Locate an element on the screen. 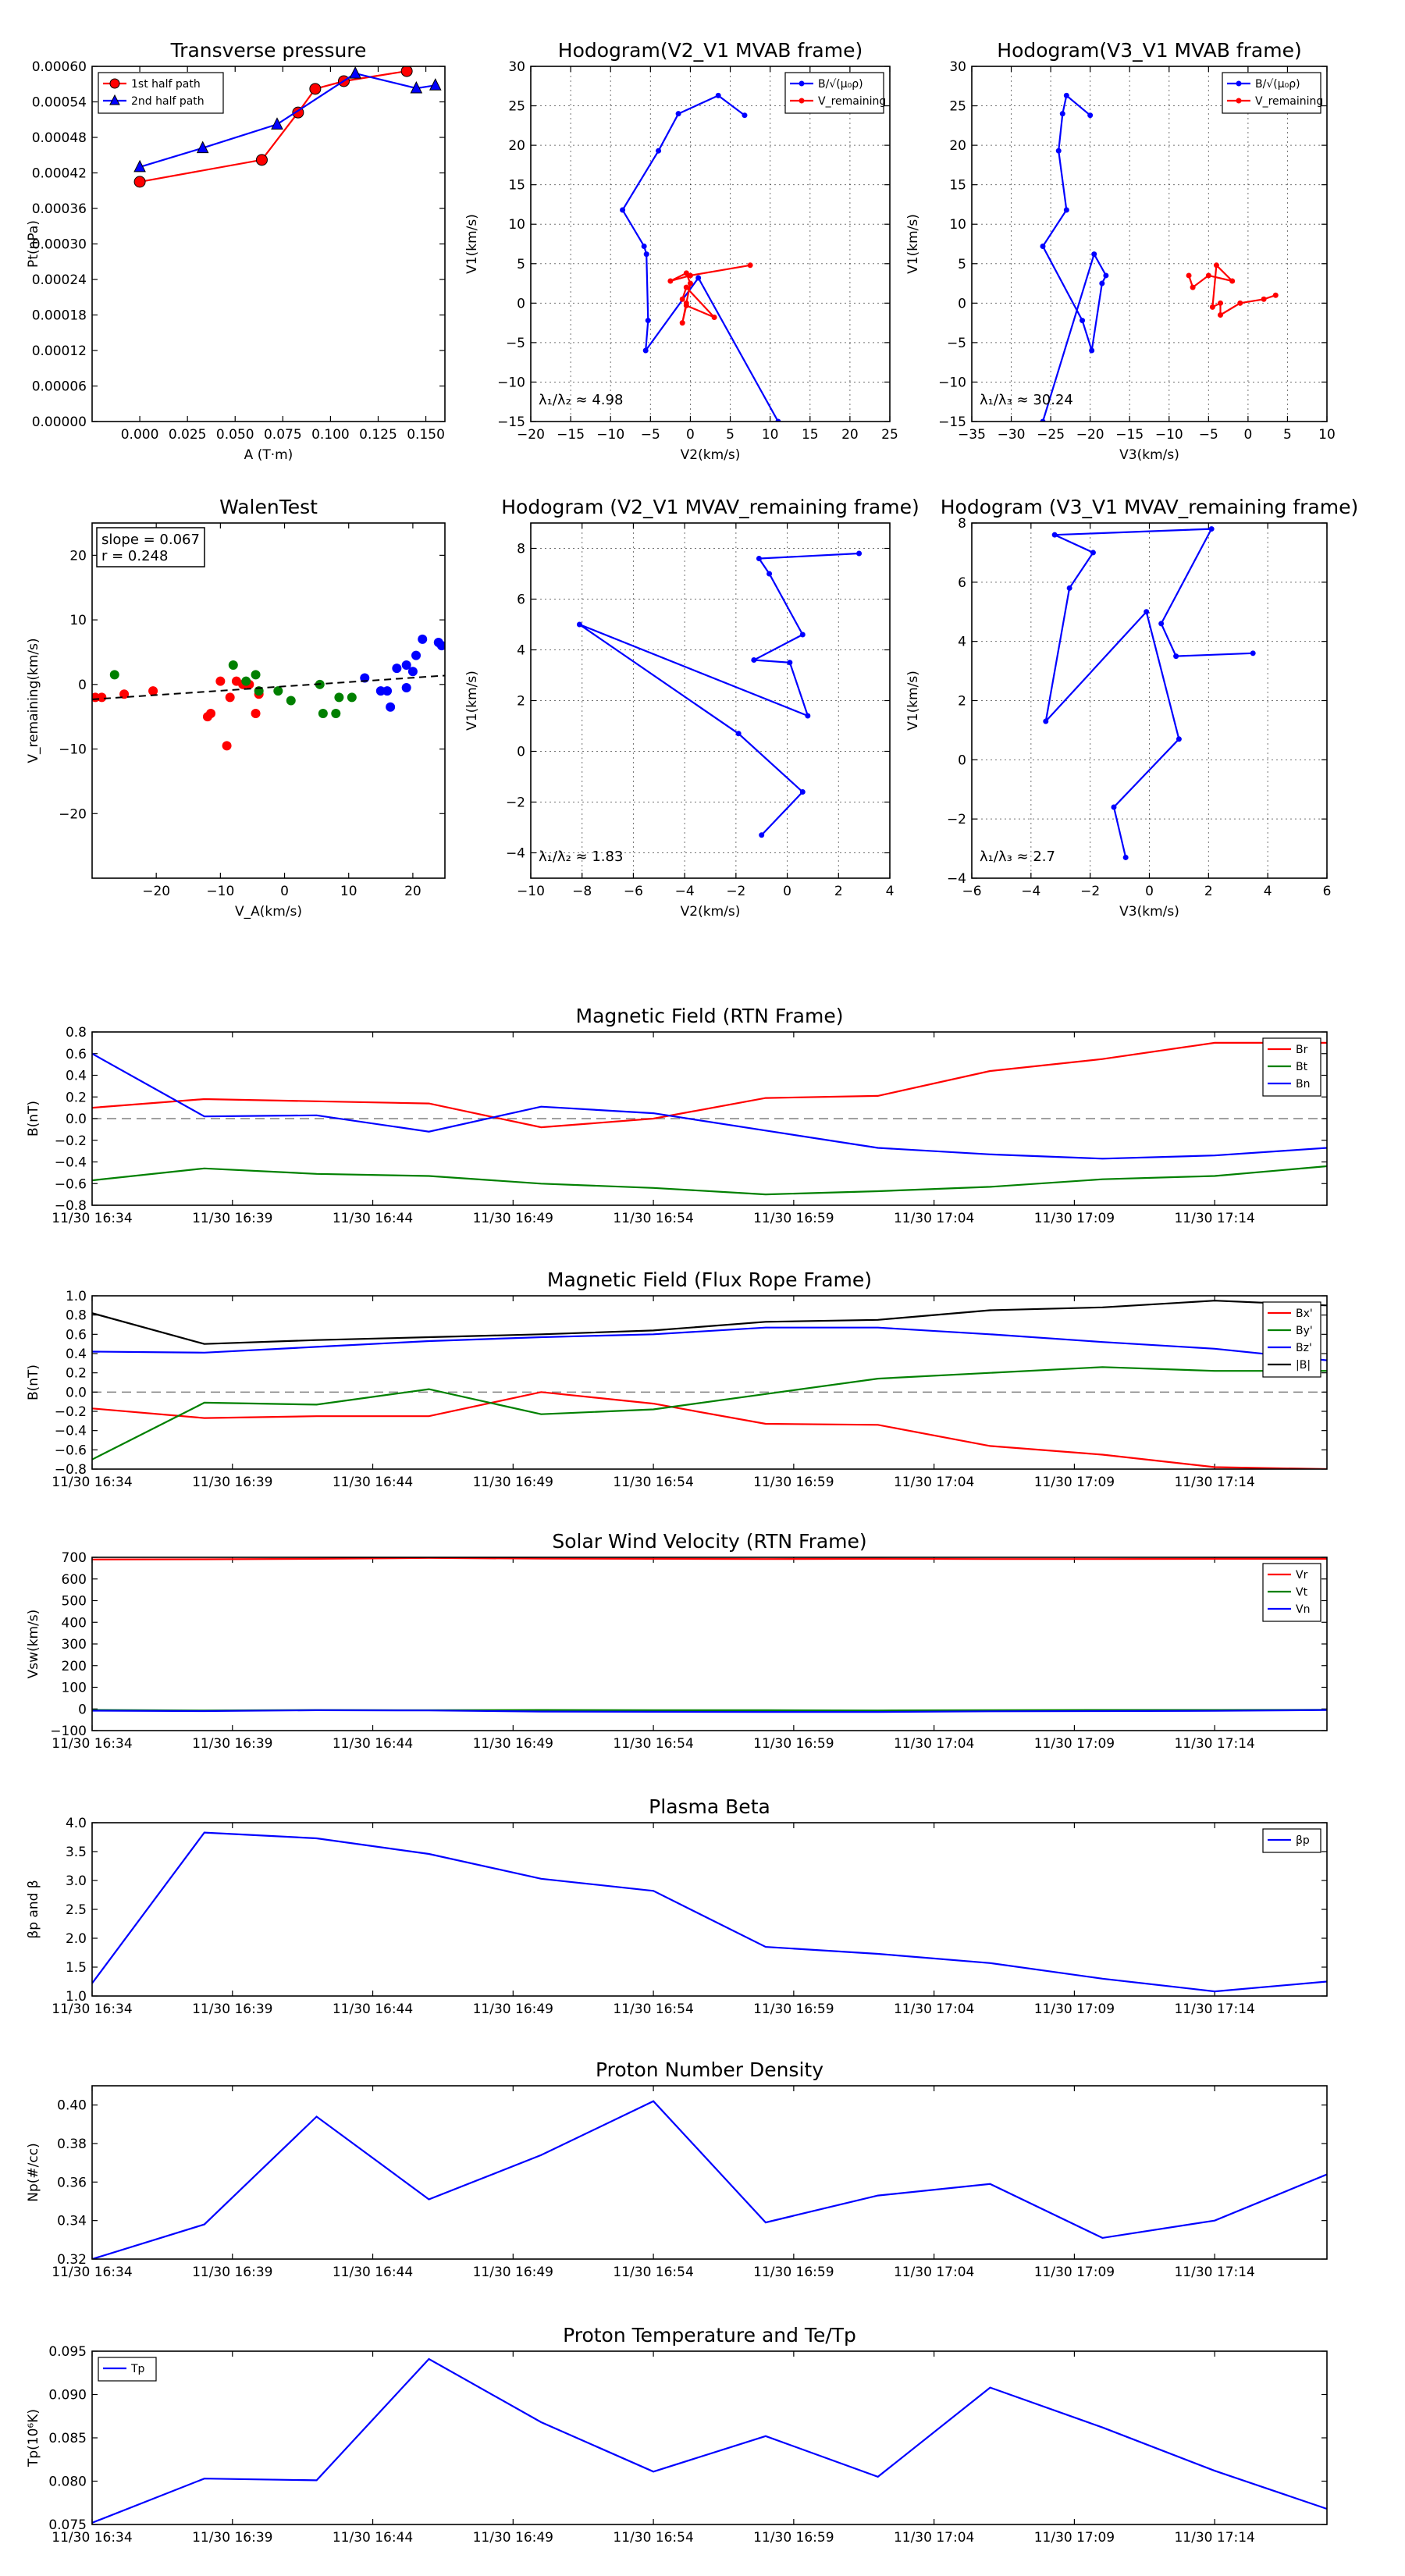  x-tick-label: 11/30 16:39 is located at coordinates (232, 2538).